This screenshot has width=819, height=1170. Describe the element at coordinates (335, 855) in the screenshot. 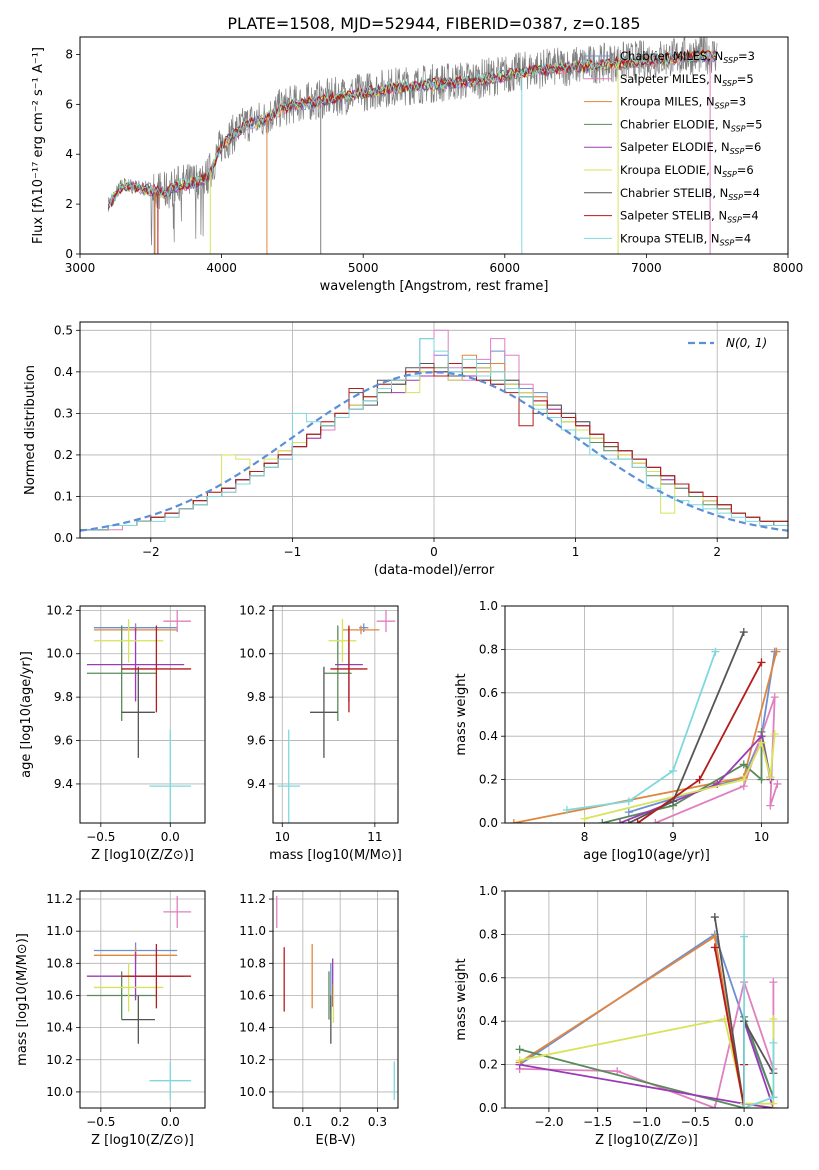

I see `x-axis-title: mass [log10(M/M⊙)]` at that location.